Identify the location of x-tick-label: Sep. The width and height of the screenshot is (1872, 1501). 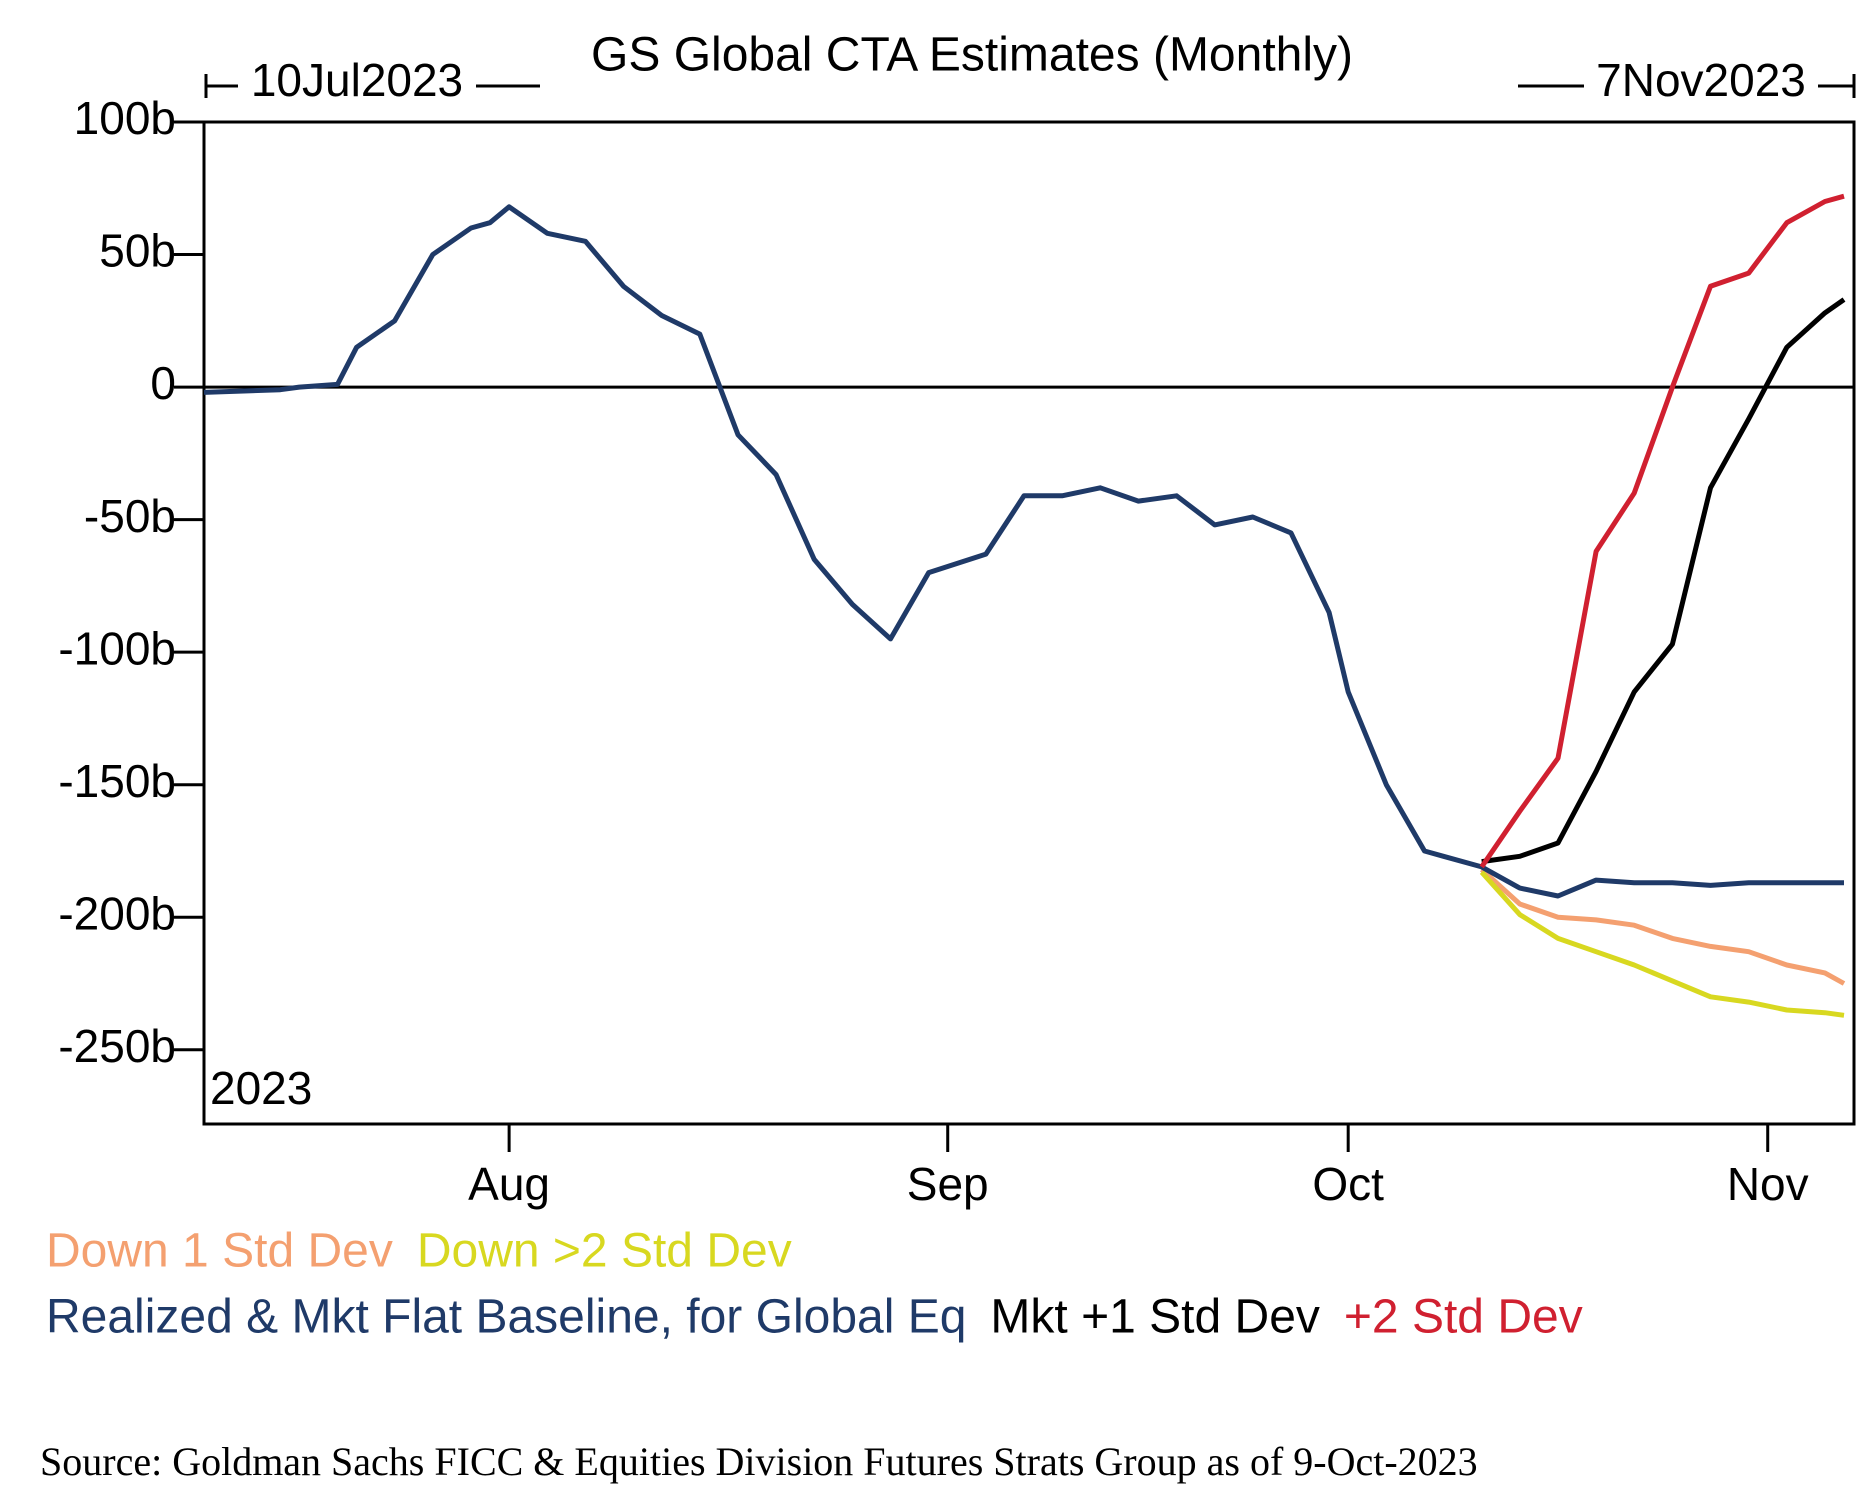
(948, 1184).